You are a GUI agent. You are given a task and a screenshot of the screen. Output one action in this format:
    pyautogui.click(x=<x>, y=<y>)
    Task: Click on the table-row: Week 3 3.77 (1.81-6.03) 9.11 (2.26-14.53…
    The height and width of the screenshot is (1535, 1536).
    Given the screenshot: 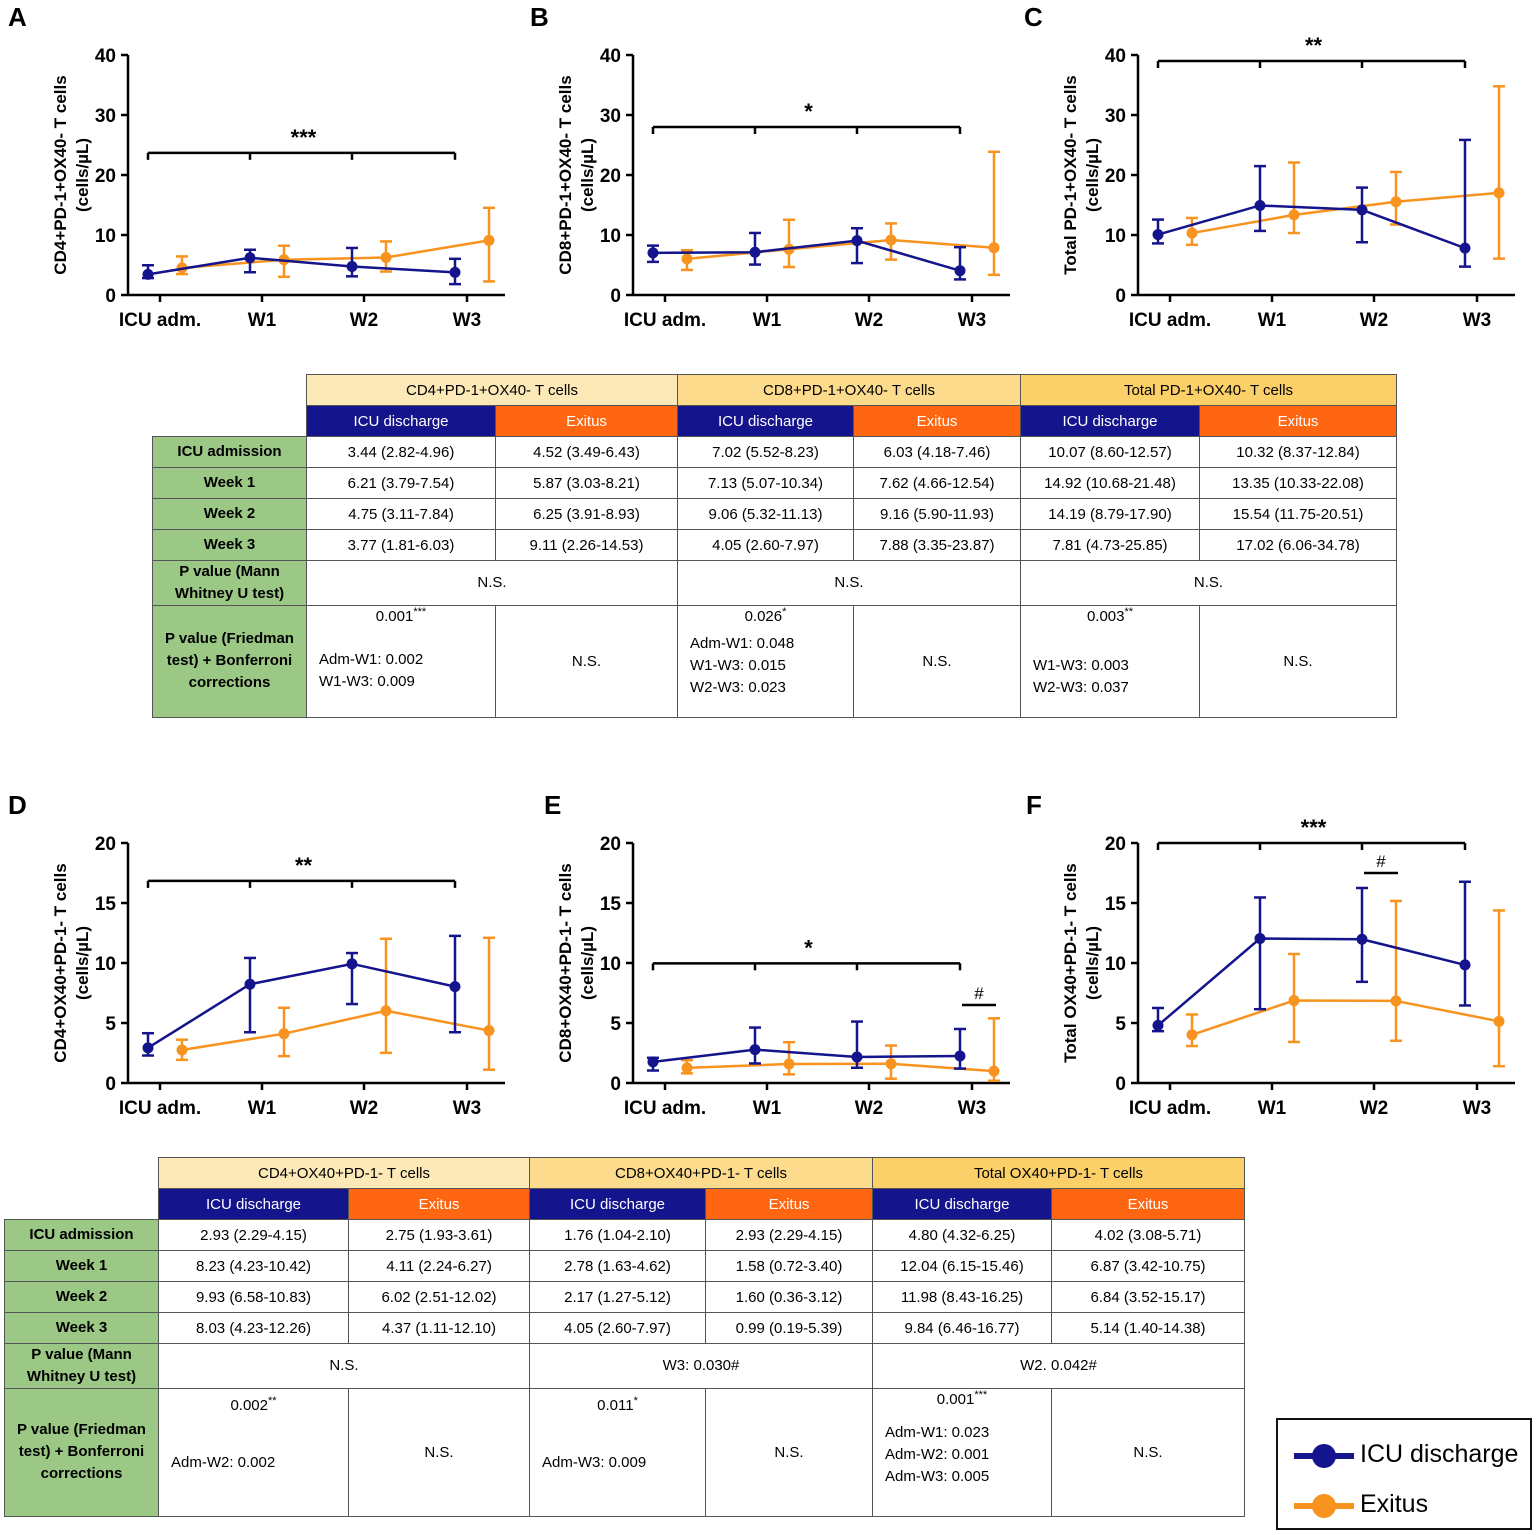 What is the action you would take?
    pyautogui.click(x=775, y=545)
    